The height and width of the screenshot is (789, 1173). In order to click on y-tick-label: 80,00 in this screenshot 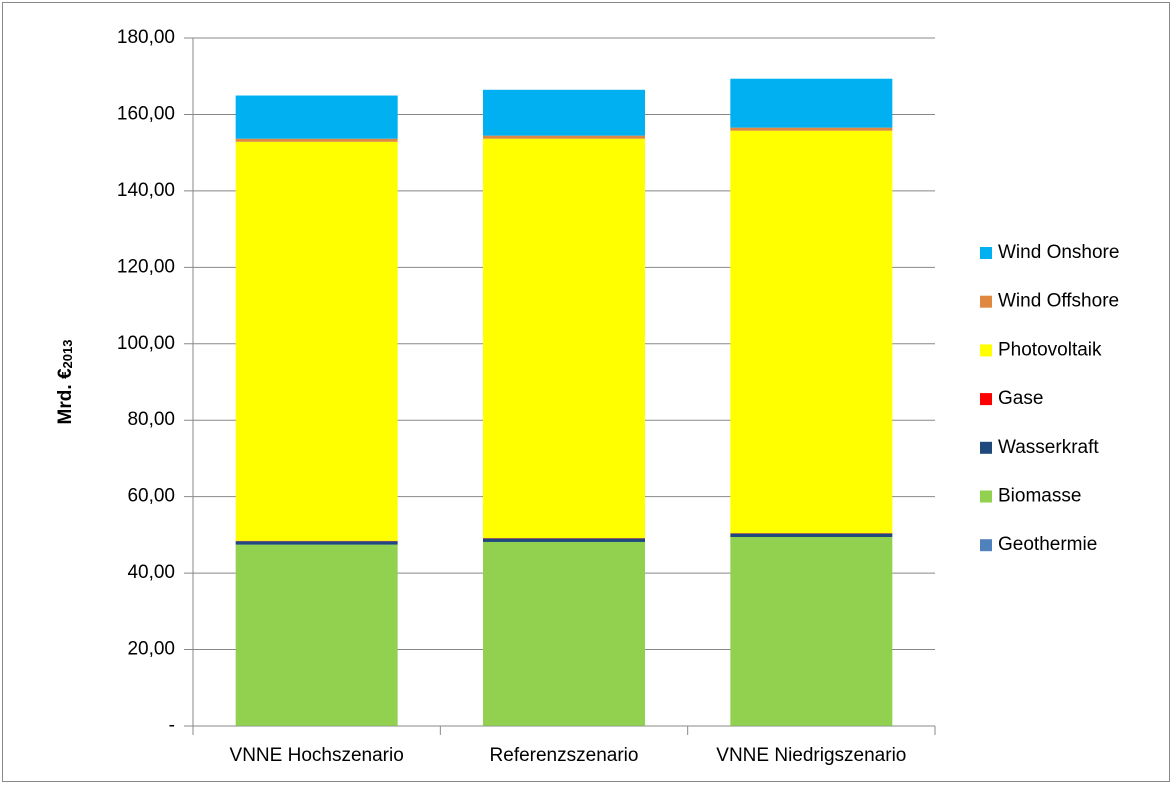, I will do `click(151, 419)`.